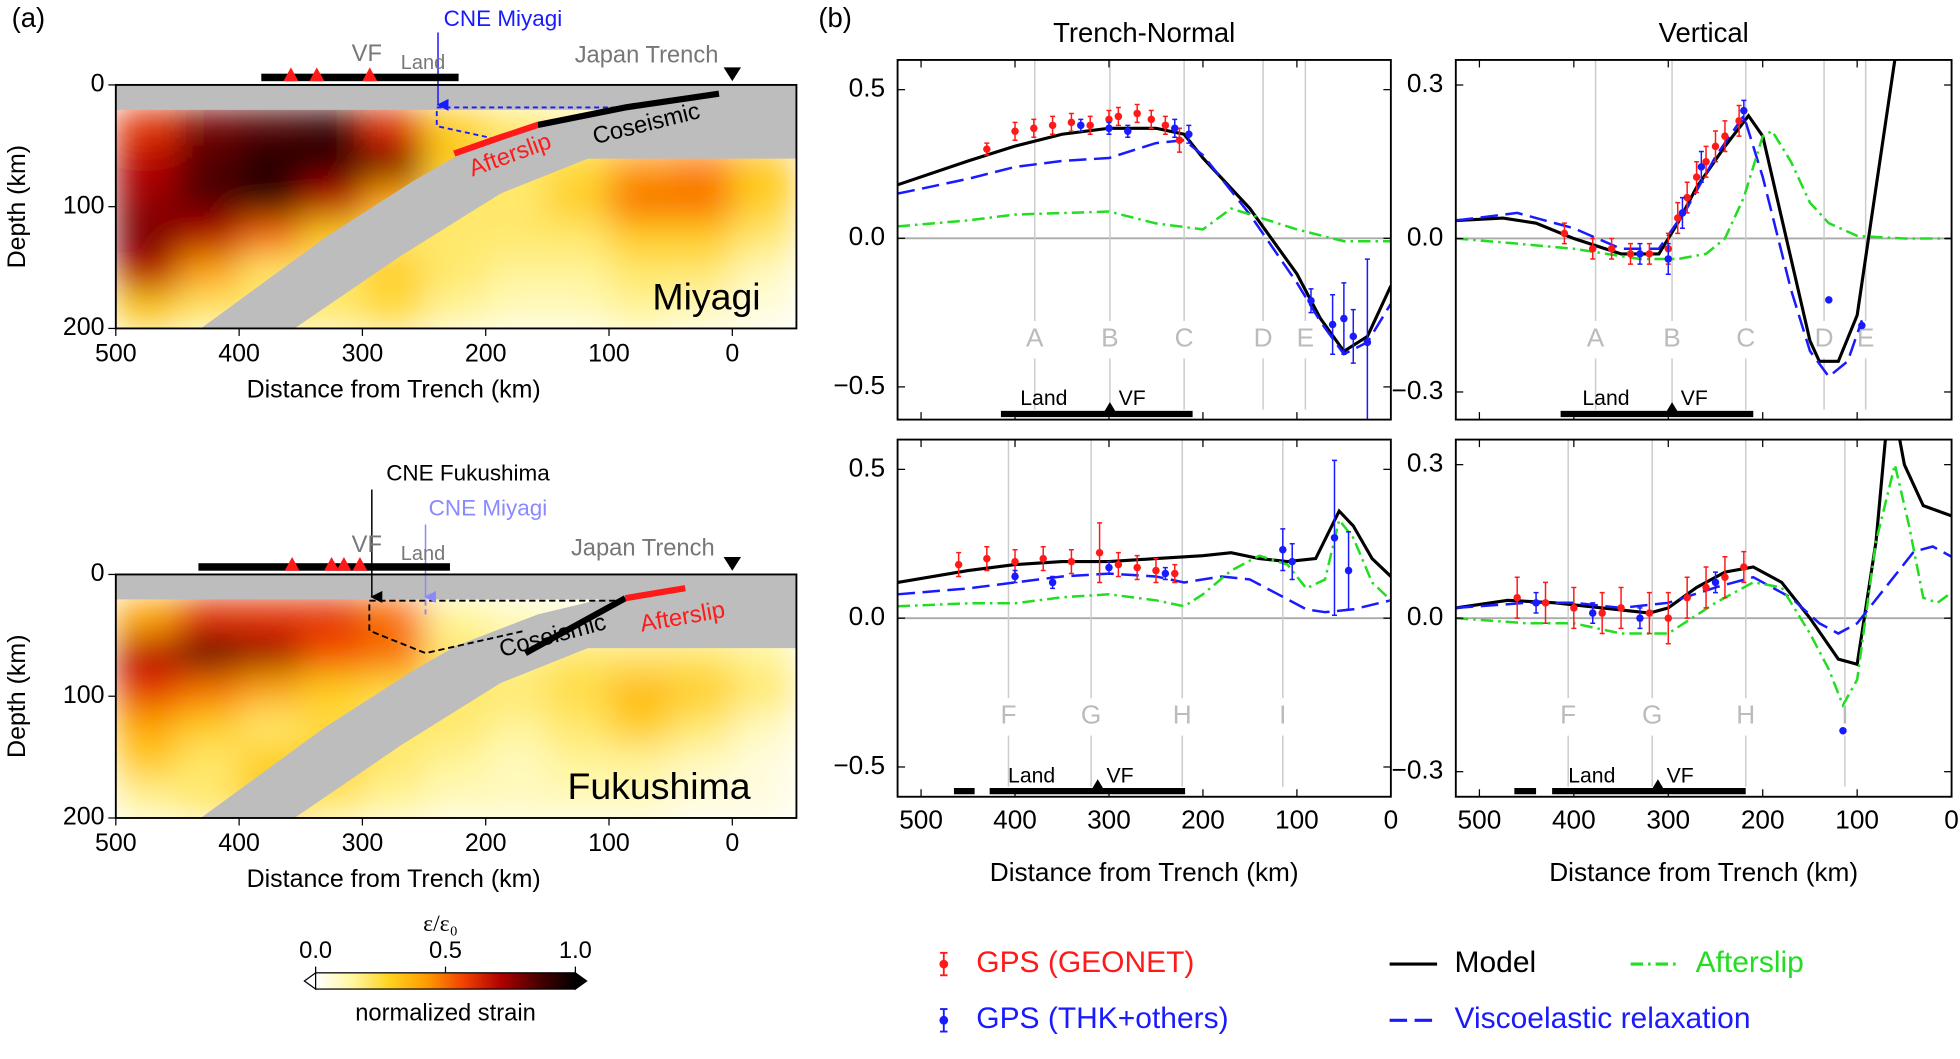  Describe the element at coordinates (456, 696) in the screenshot. I see `slab` at that location.